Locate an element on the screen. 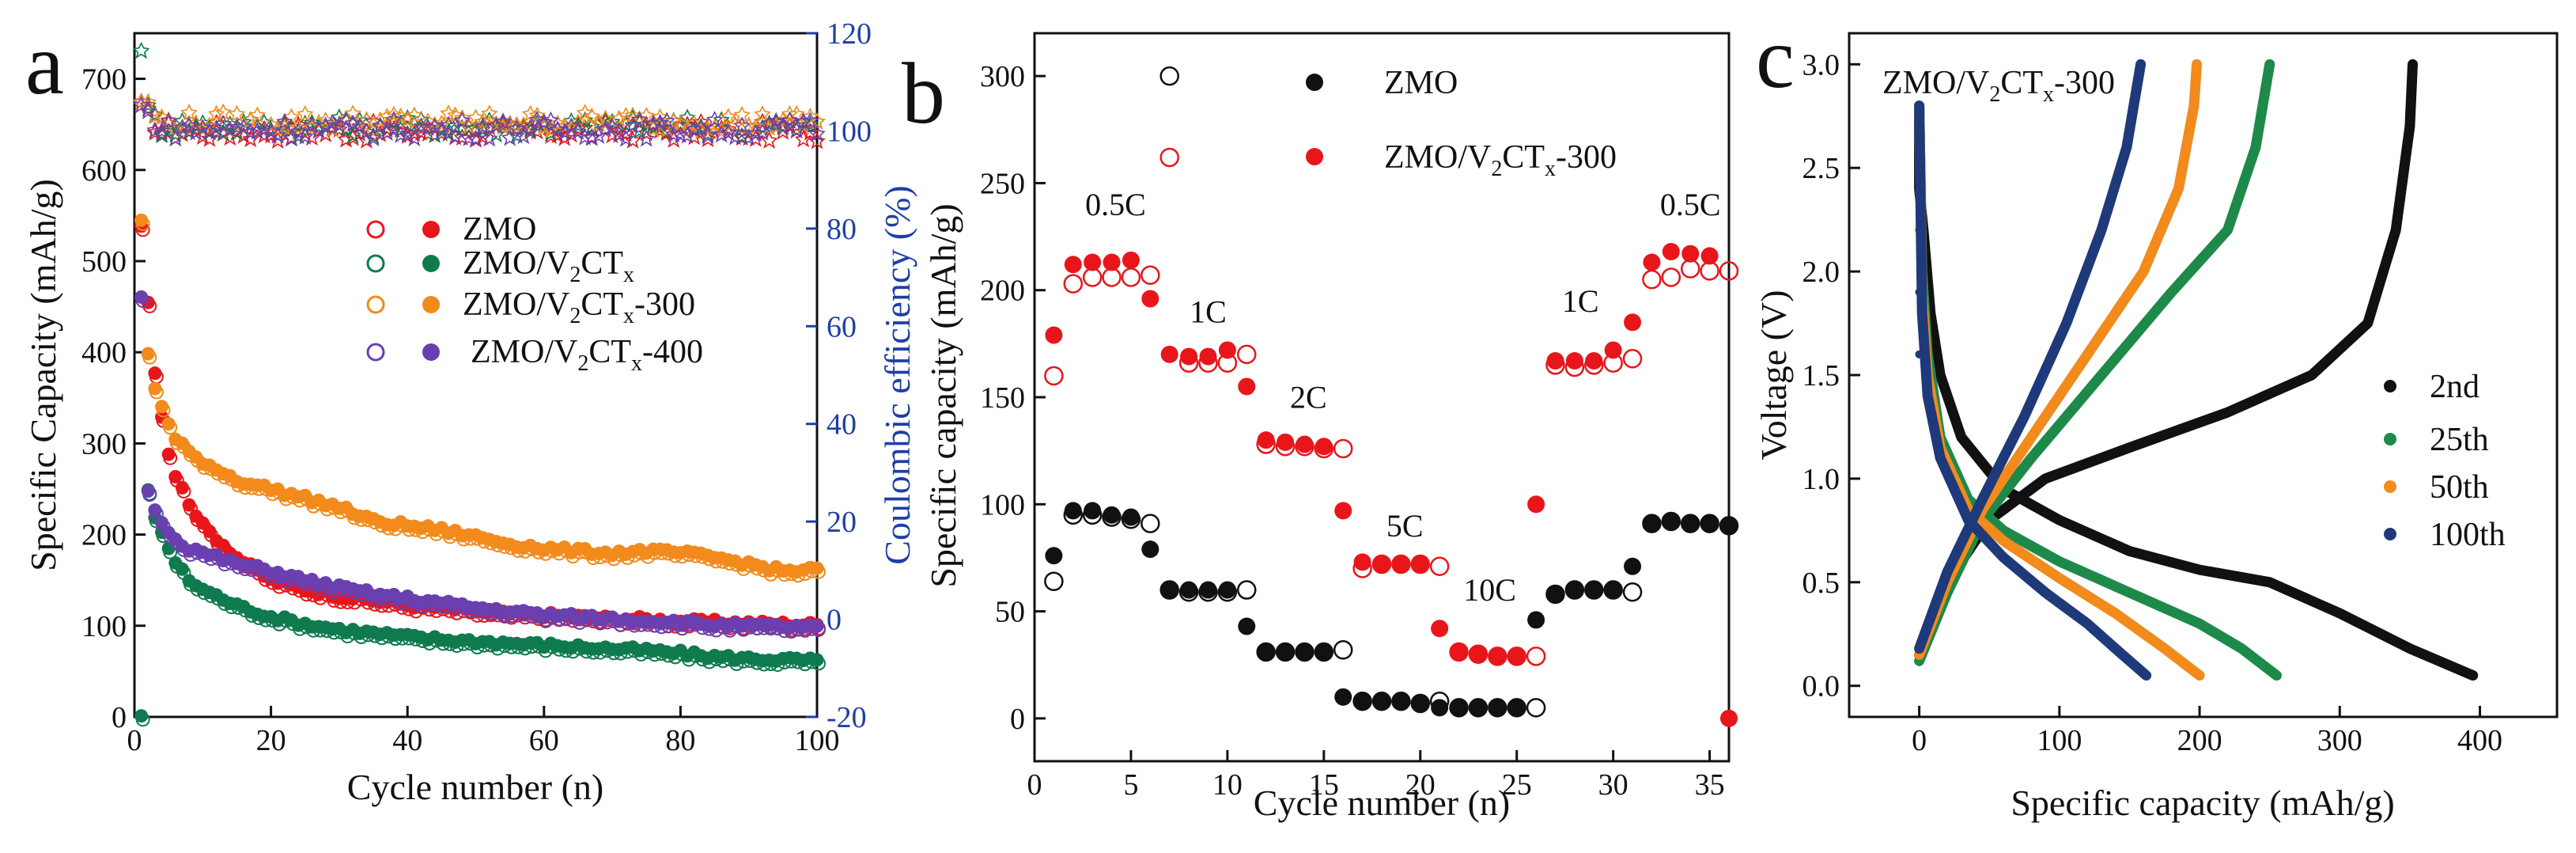 The width and height of the screenshot is (2576, 853). legend-c-25th-marker is located at coordinates (2390, 439).